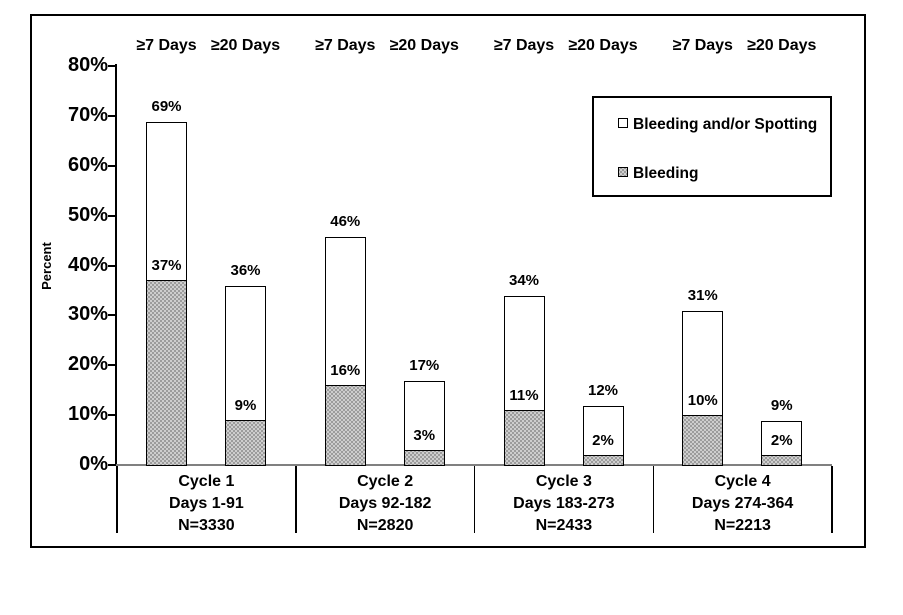 The width and height of the screenshot is (903, 615). I want to click on bleeding-value-label: 9%, so click(245, 406).